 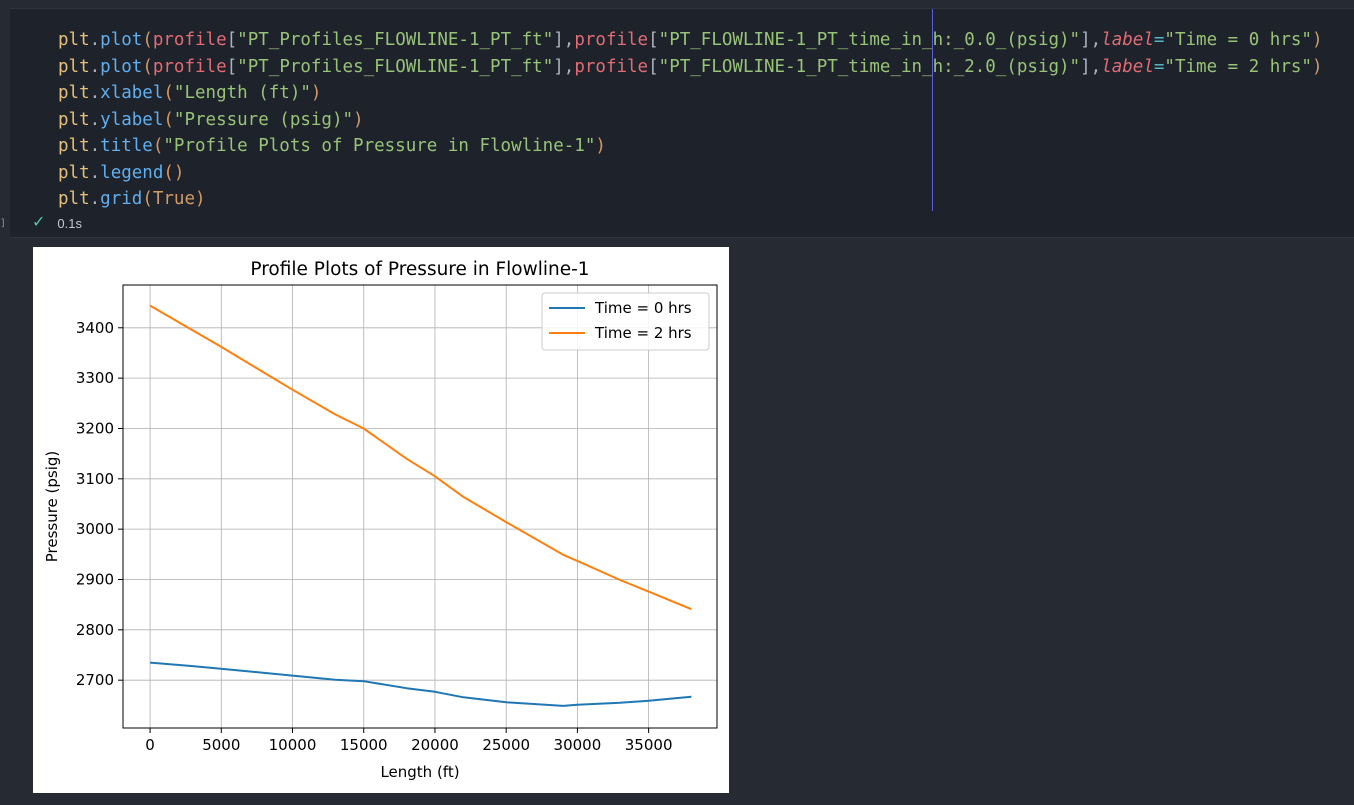 I want to click on cell-gutter-marker: ], so click(x=3, y=223).